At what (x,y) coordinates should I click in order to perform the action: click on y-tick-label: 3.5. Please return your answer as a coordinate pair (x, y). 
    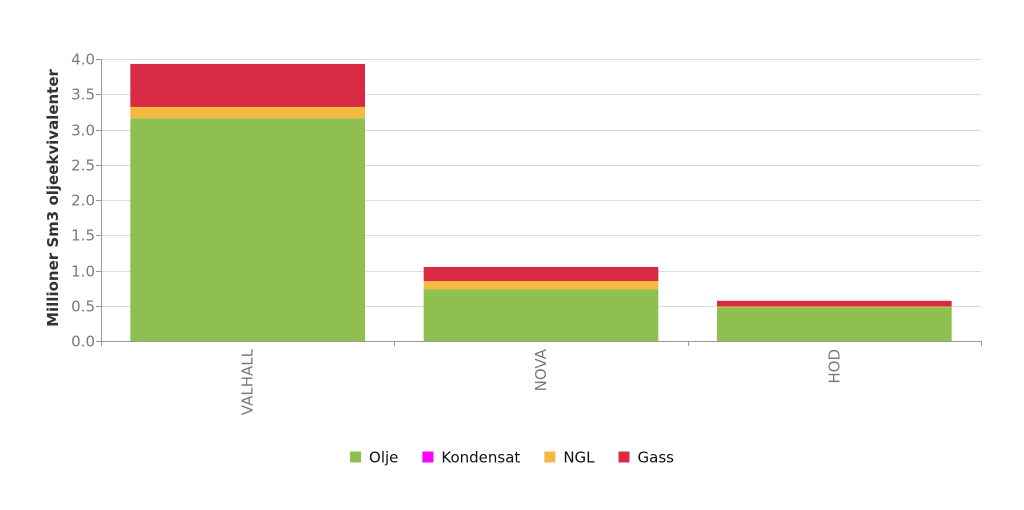
    Looking at the image, I should click on (83, 95).